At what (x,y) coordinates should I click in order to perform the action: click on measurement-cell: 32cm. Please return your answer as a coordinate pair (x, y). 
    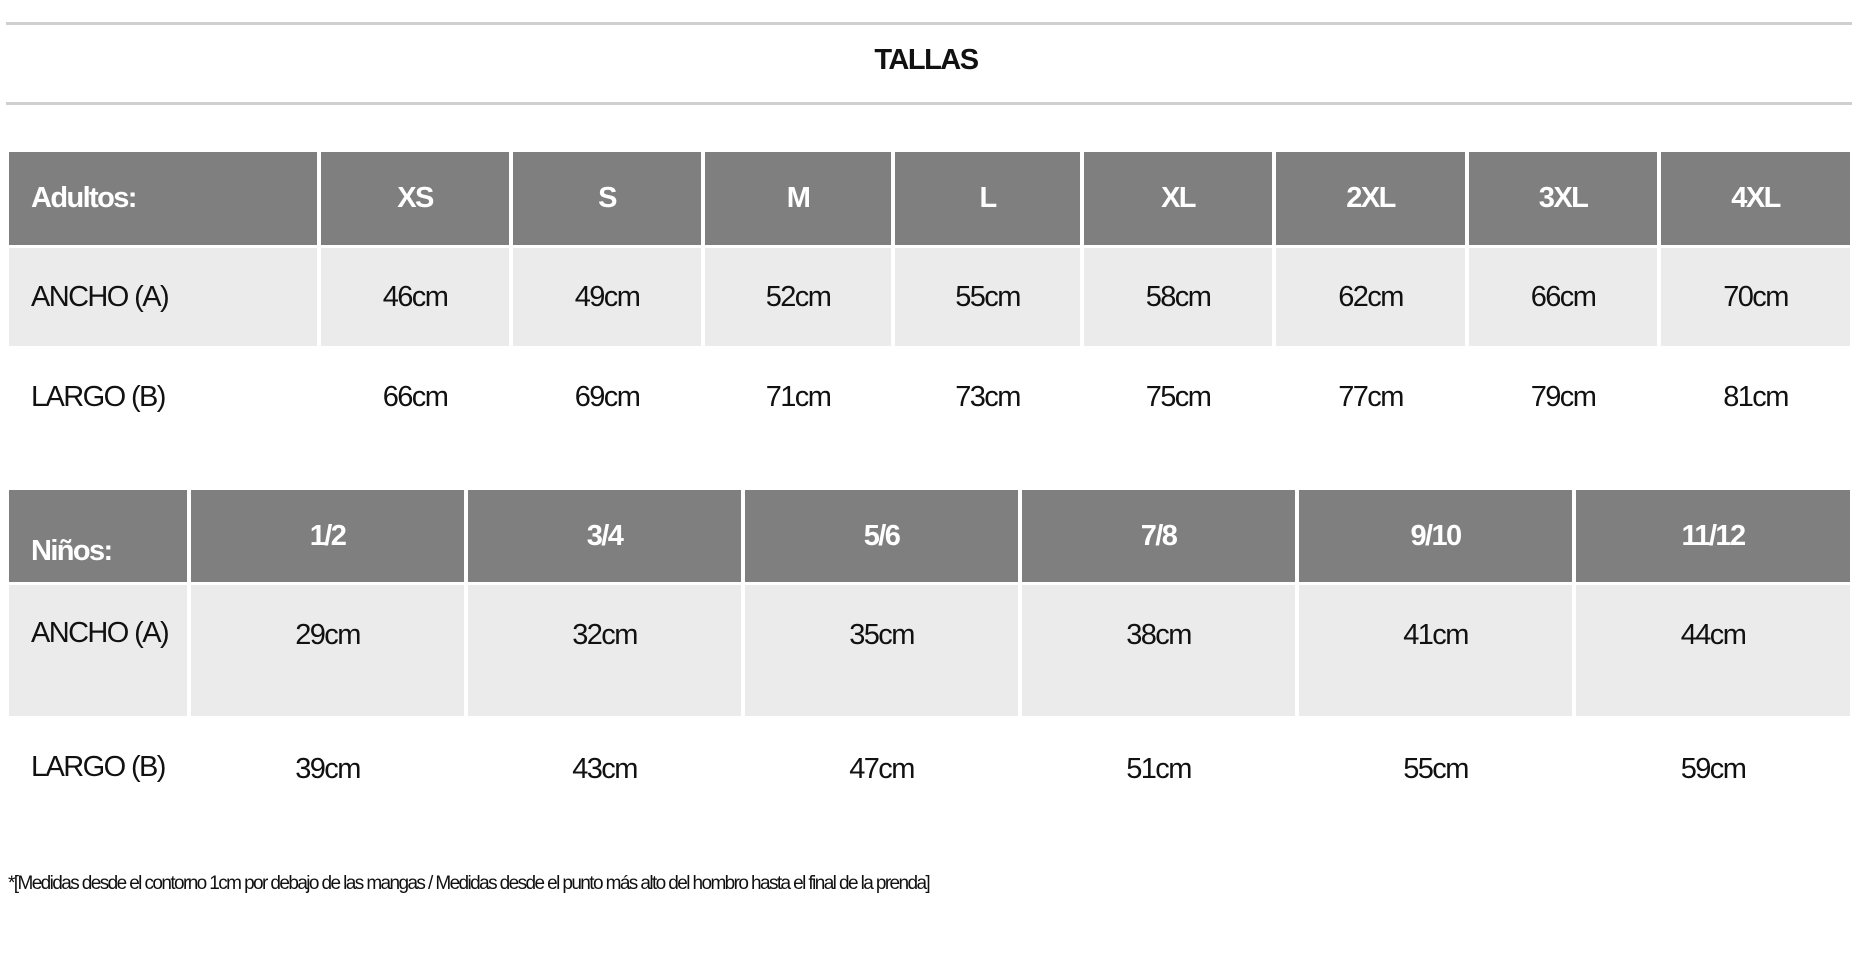
    Looking at the image, I should click on (604, 650).